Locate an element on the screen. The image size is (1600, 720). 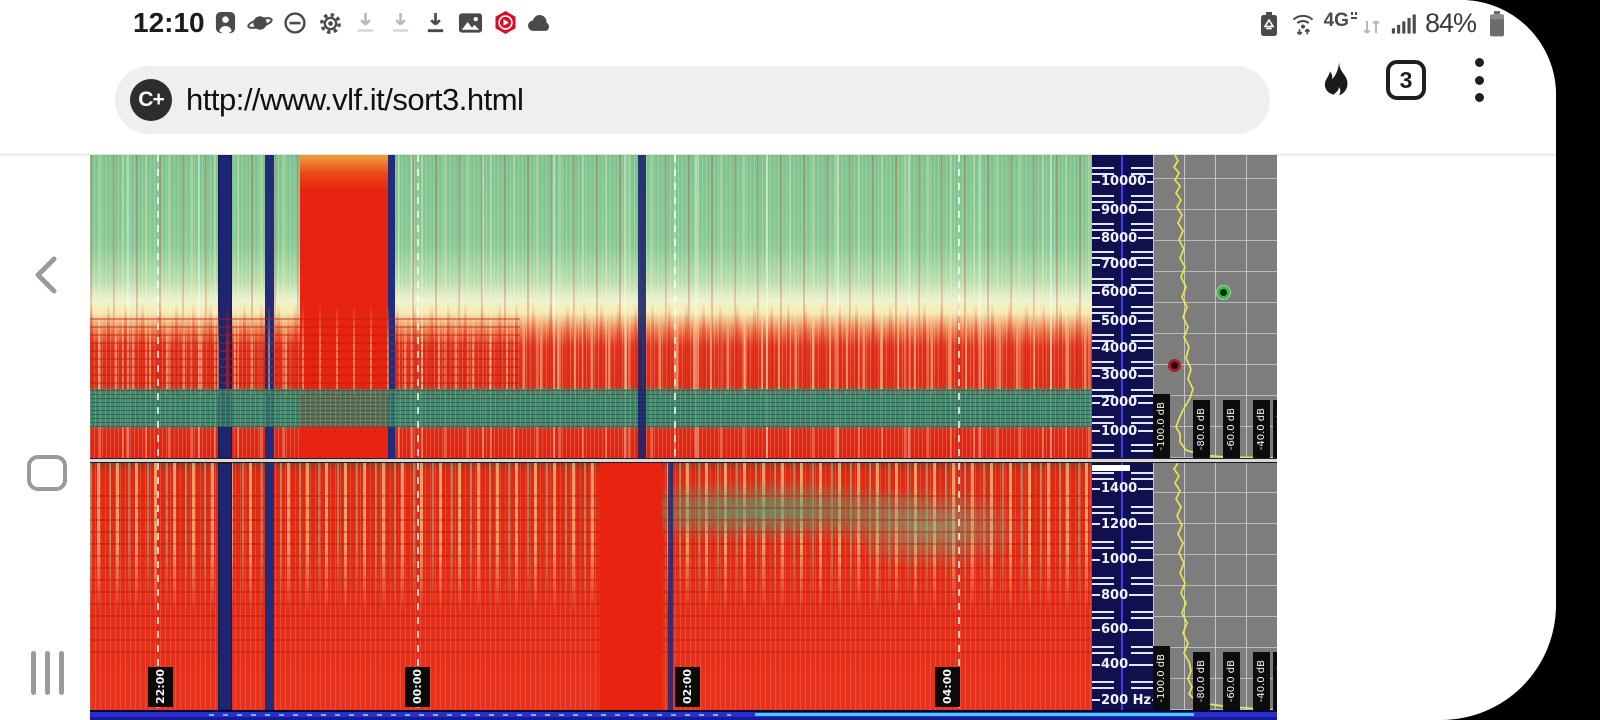
freq-tick-label: 4000 is located at coordinates (1119, 348).